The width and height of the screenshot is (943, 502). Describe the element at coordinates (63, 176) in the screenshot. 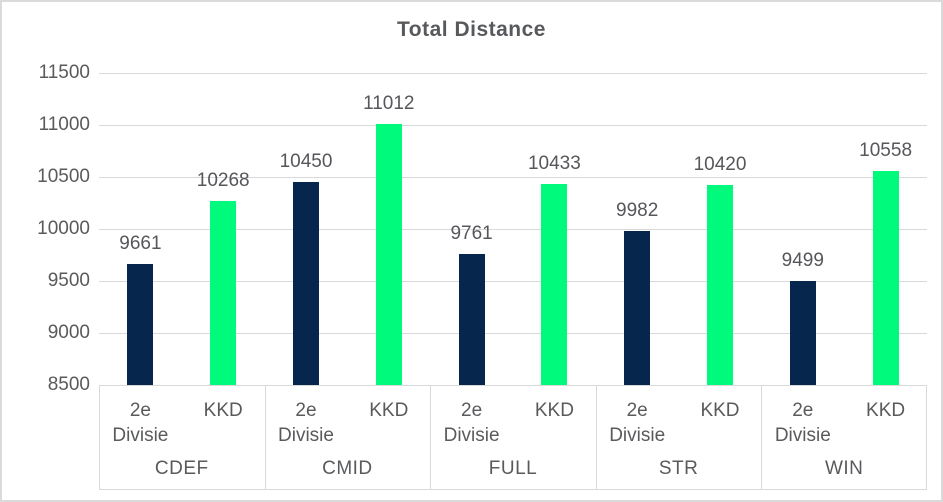

I see `y-axis-tick-label: 10500` at that location.